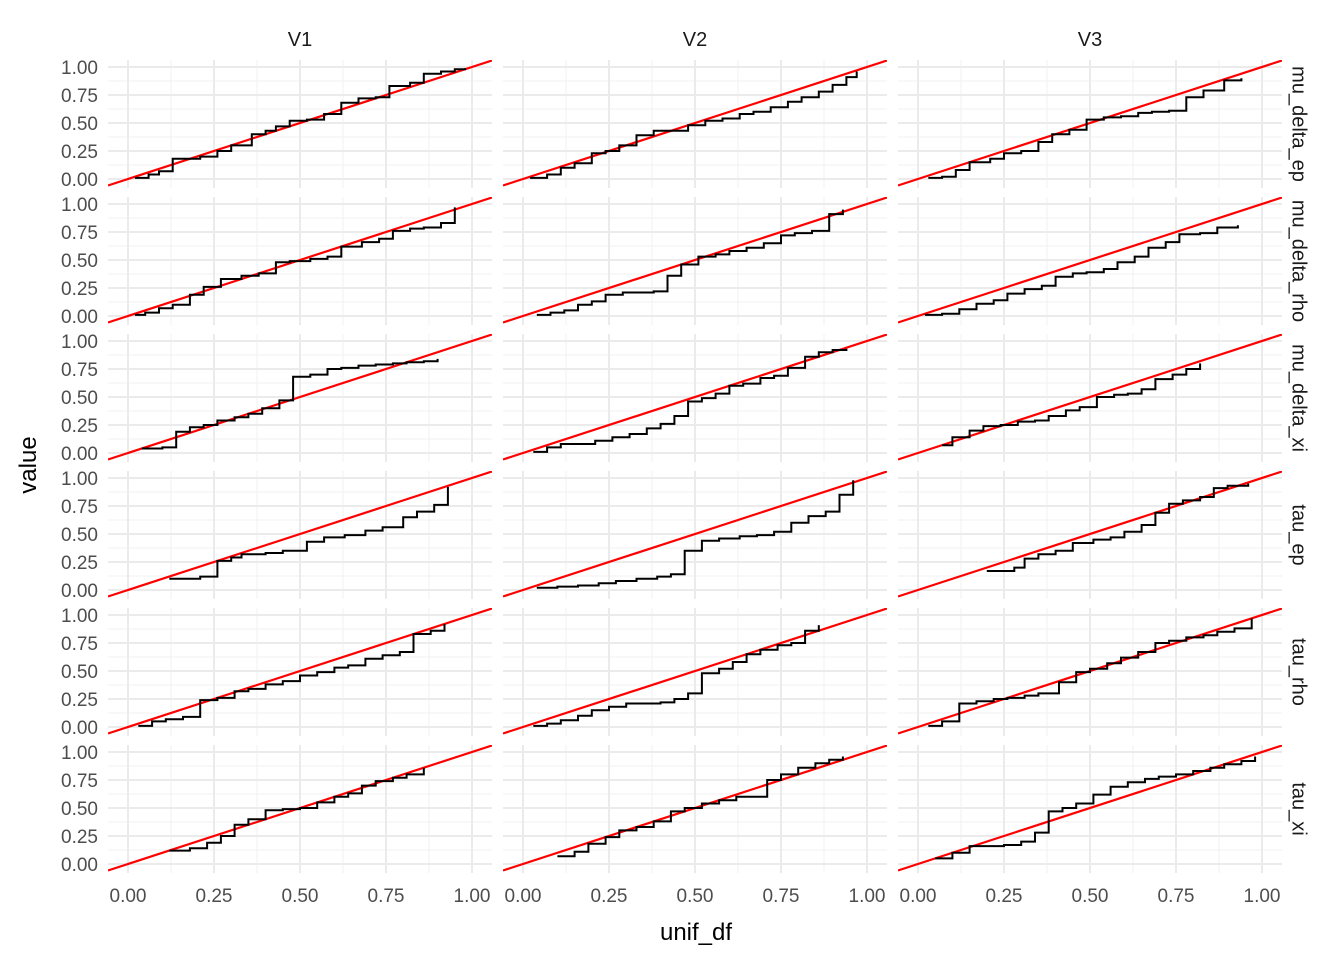 The image size is (1344, 965). I want to click on row-strip-label: mu_delta_rho, so click(1299, 261).